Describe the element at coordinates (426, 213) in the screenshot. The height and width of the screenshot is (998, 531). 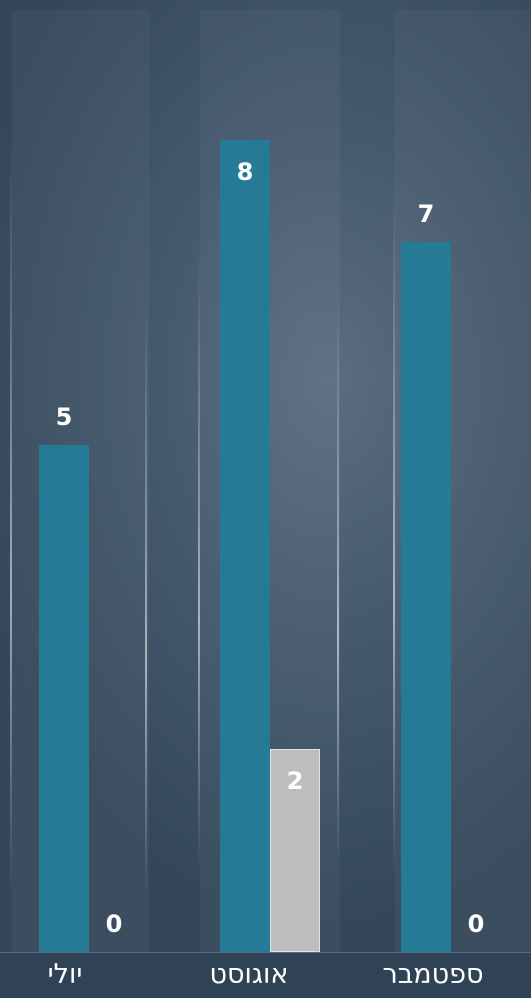
I see `data-label: 7` at that location.